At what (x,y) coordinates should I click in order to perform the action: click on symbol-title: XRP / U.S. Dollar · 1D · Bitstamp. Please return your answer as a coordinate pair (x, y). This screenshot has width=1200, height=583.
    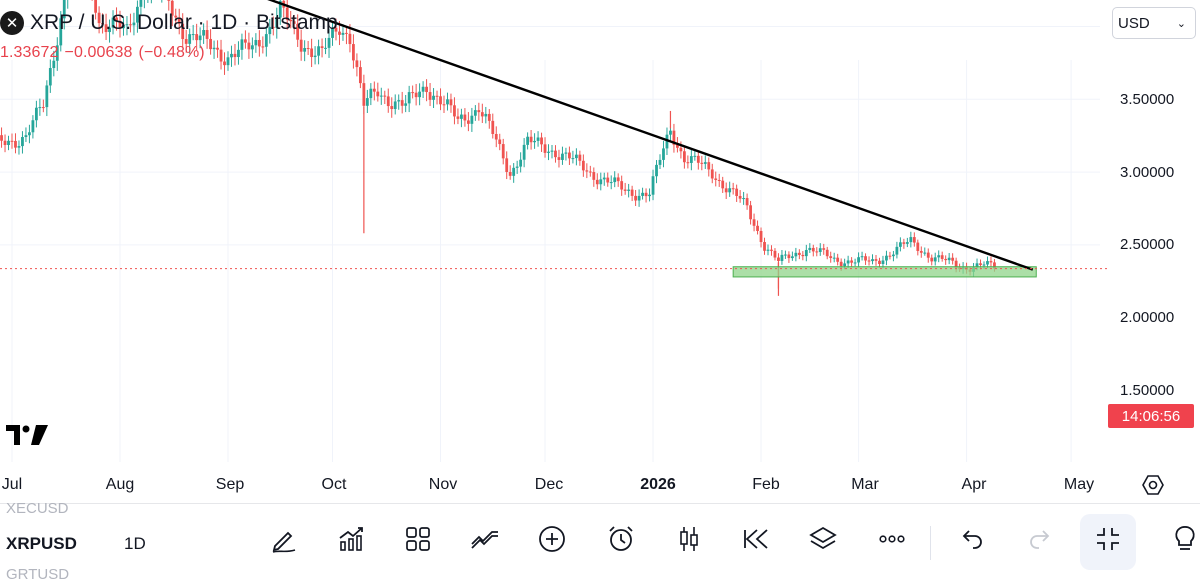
    Looking at the image, I should click on (184, 22).